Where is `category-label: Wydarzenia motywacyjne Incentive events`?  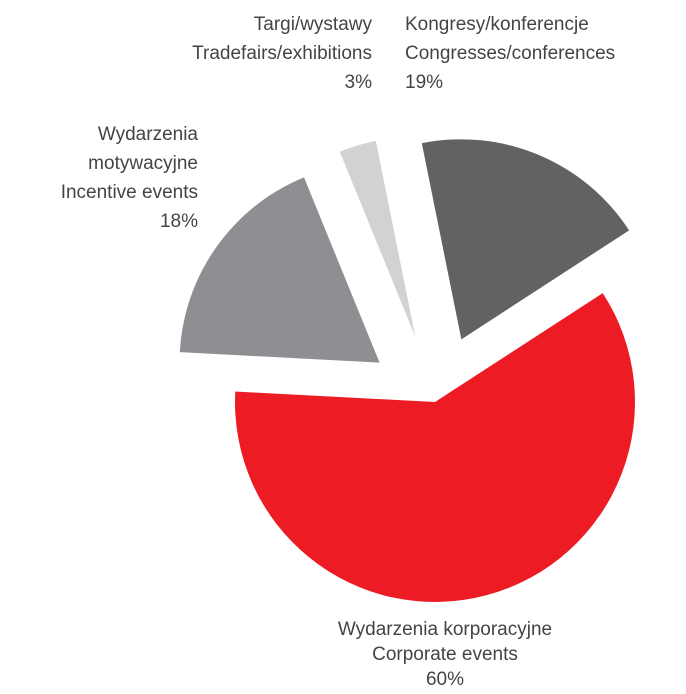
category-label: Wydarzenia motywacyjne Incentive events is located at coordinates (129, 163).